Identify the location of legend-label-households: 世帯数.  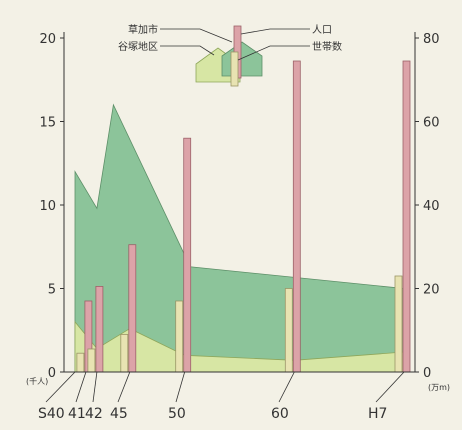
(327, 46).